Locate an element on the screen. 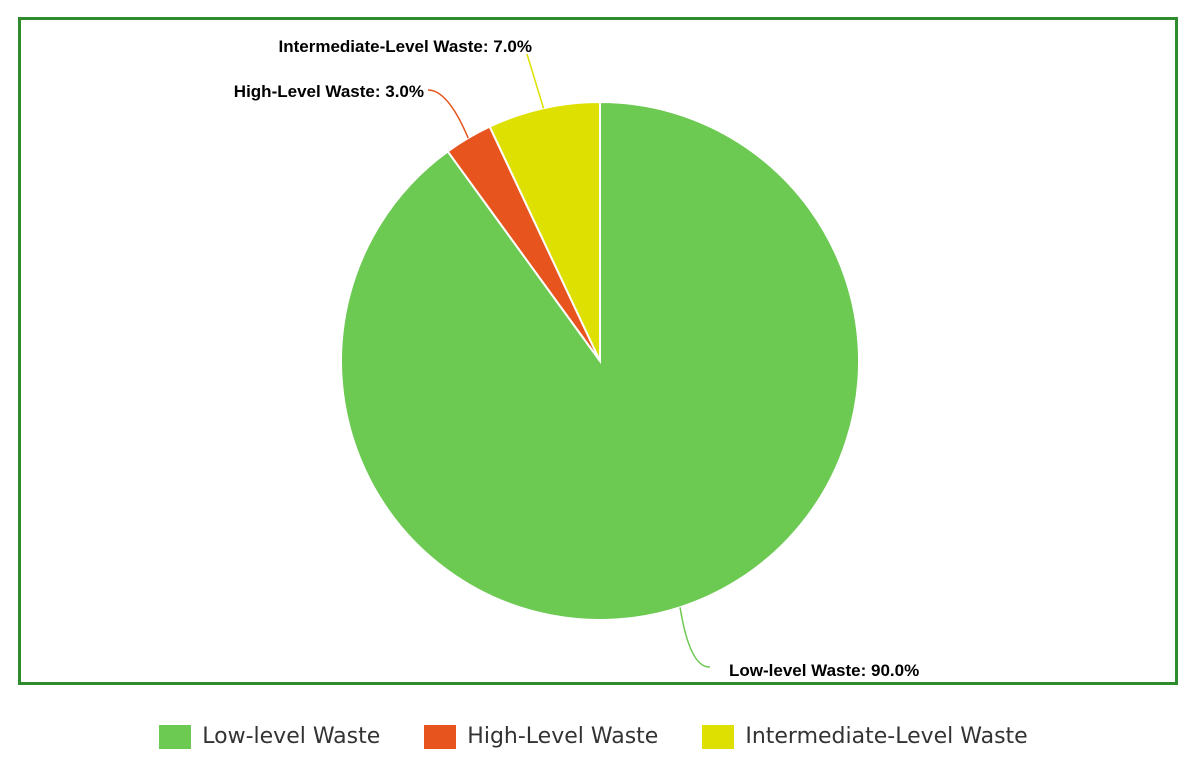 Image resolution: width=1187 pixels, height=765 pixels. leader-line-high-level-waste is located at coordinates (448, 114).